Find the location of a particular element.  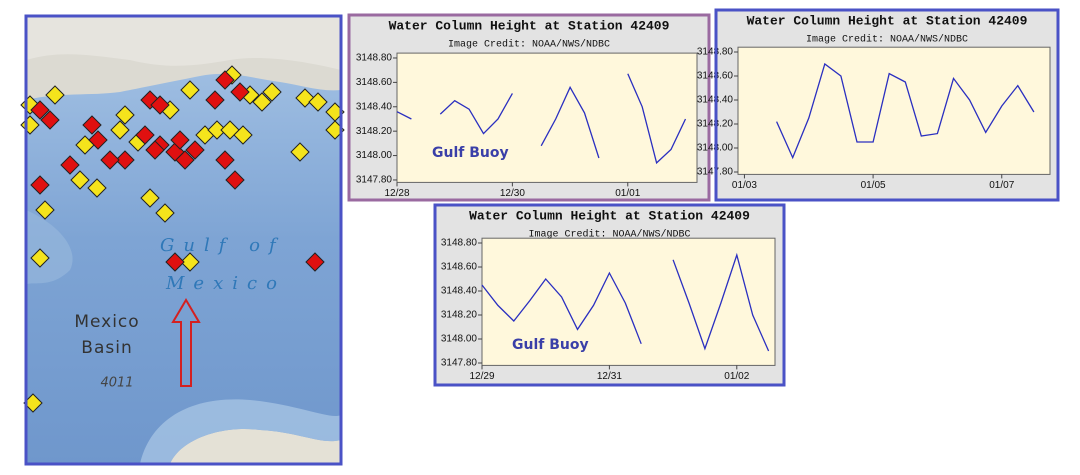

x-tick-label: 01/01 is located at coordinates (627, 193).